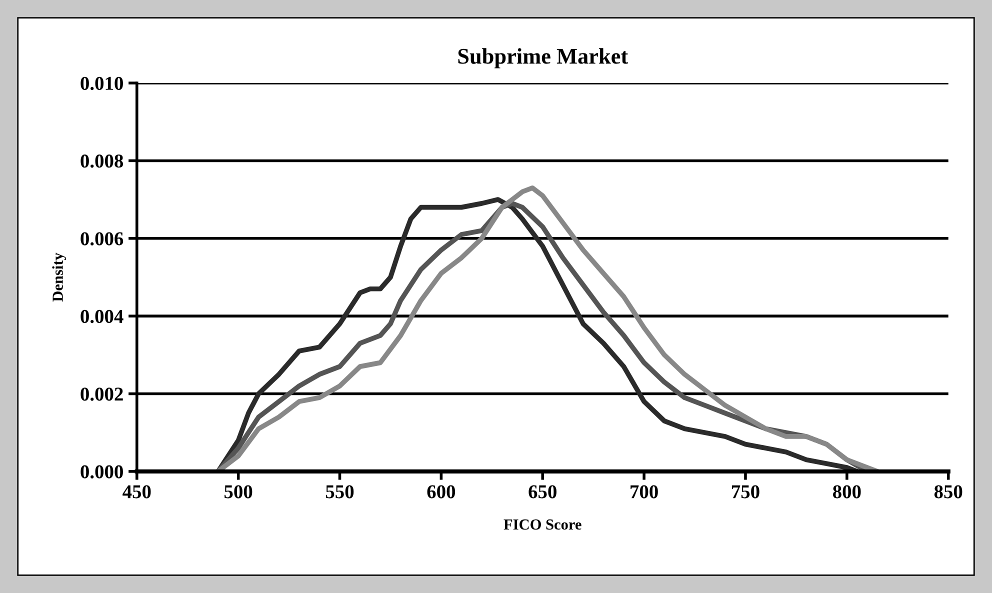  I want to click on x-tick-label: 650, so click(542, 491).